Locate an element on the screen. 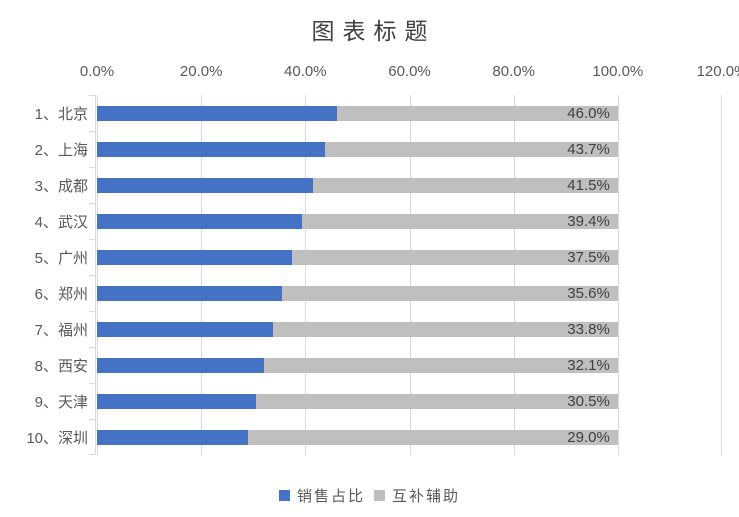 Image resolution: width=739 pixels, height=517 pixels. bar-segment-auxiliary: 37.5% is located at coordinates (455, 257).